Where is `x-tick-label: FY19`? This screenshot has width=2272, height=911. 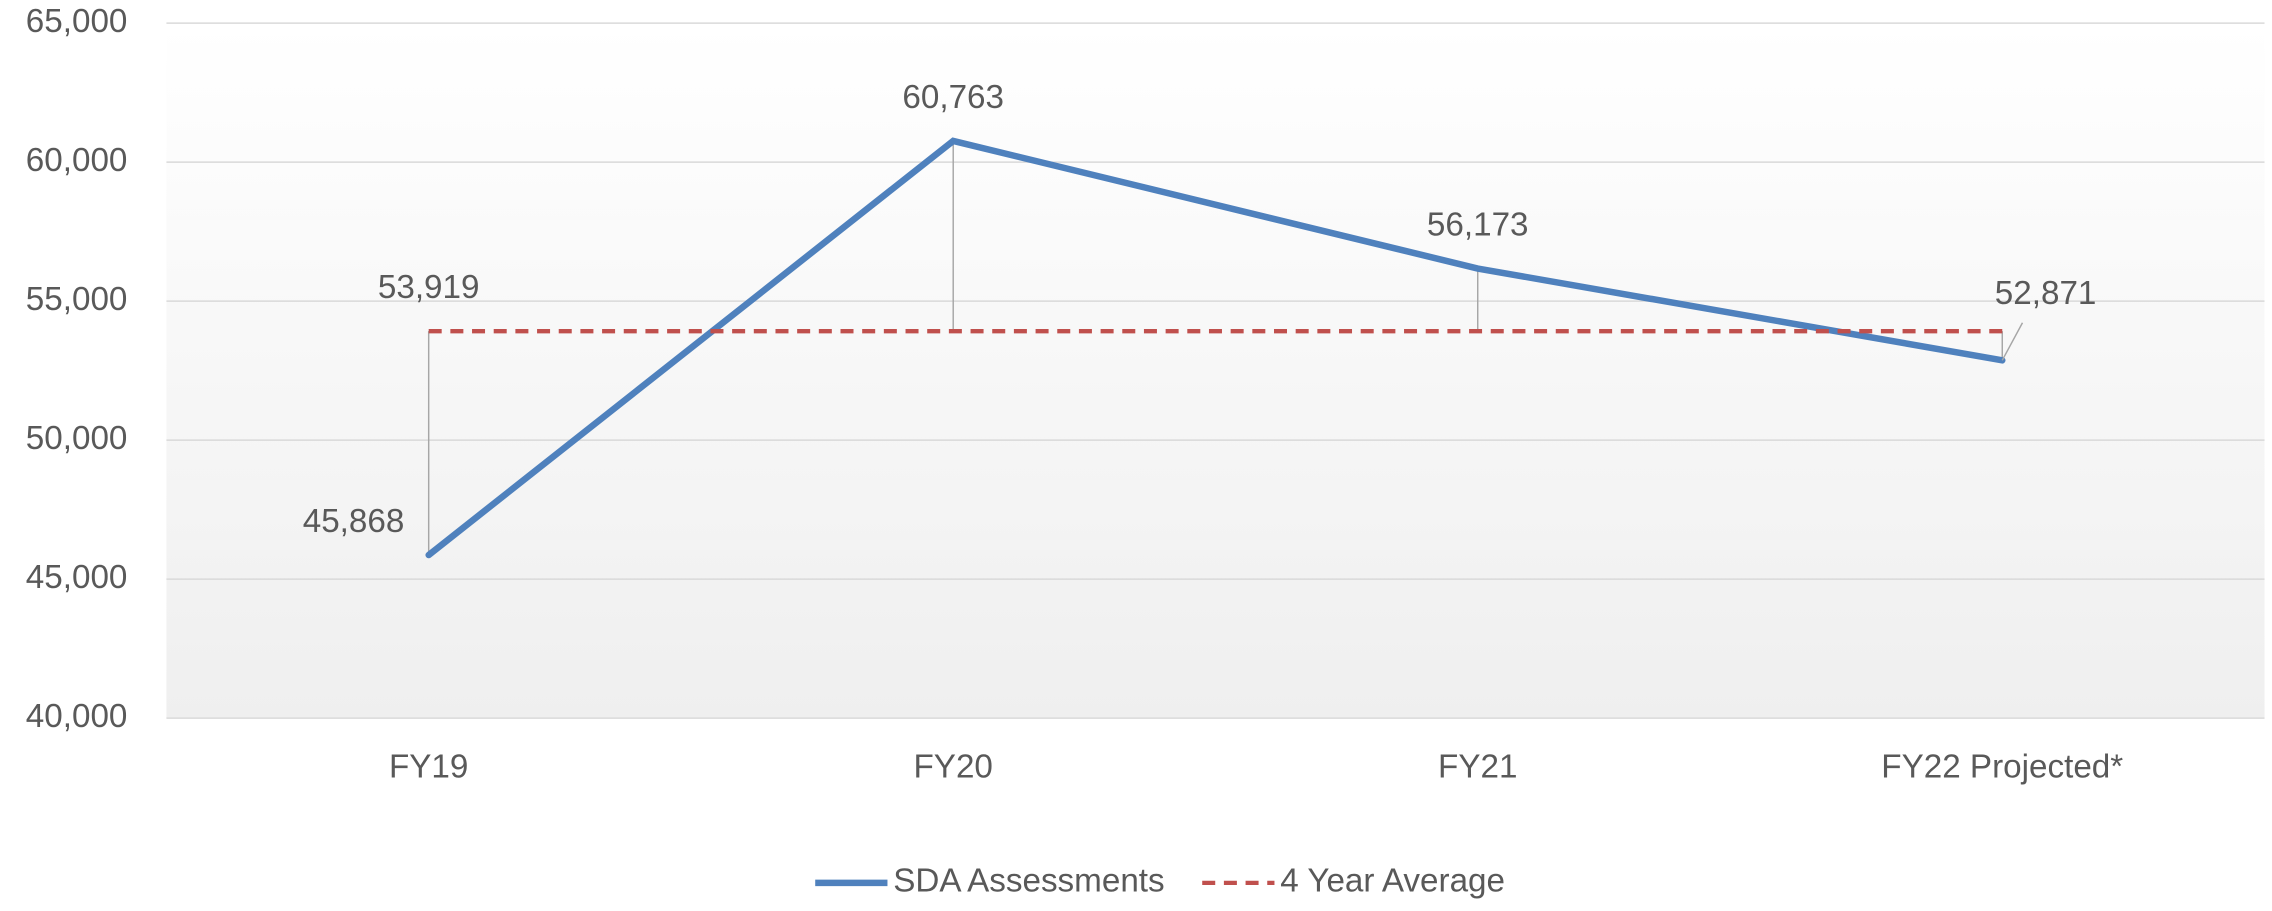
x-tick-label: FY19 is located at coordinates (428, 767).